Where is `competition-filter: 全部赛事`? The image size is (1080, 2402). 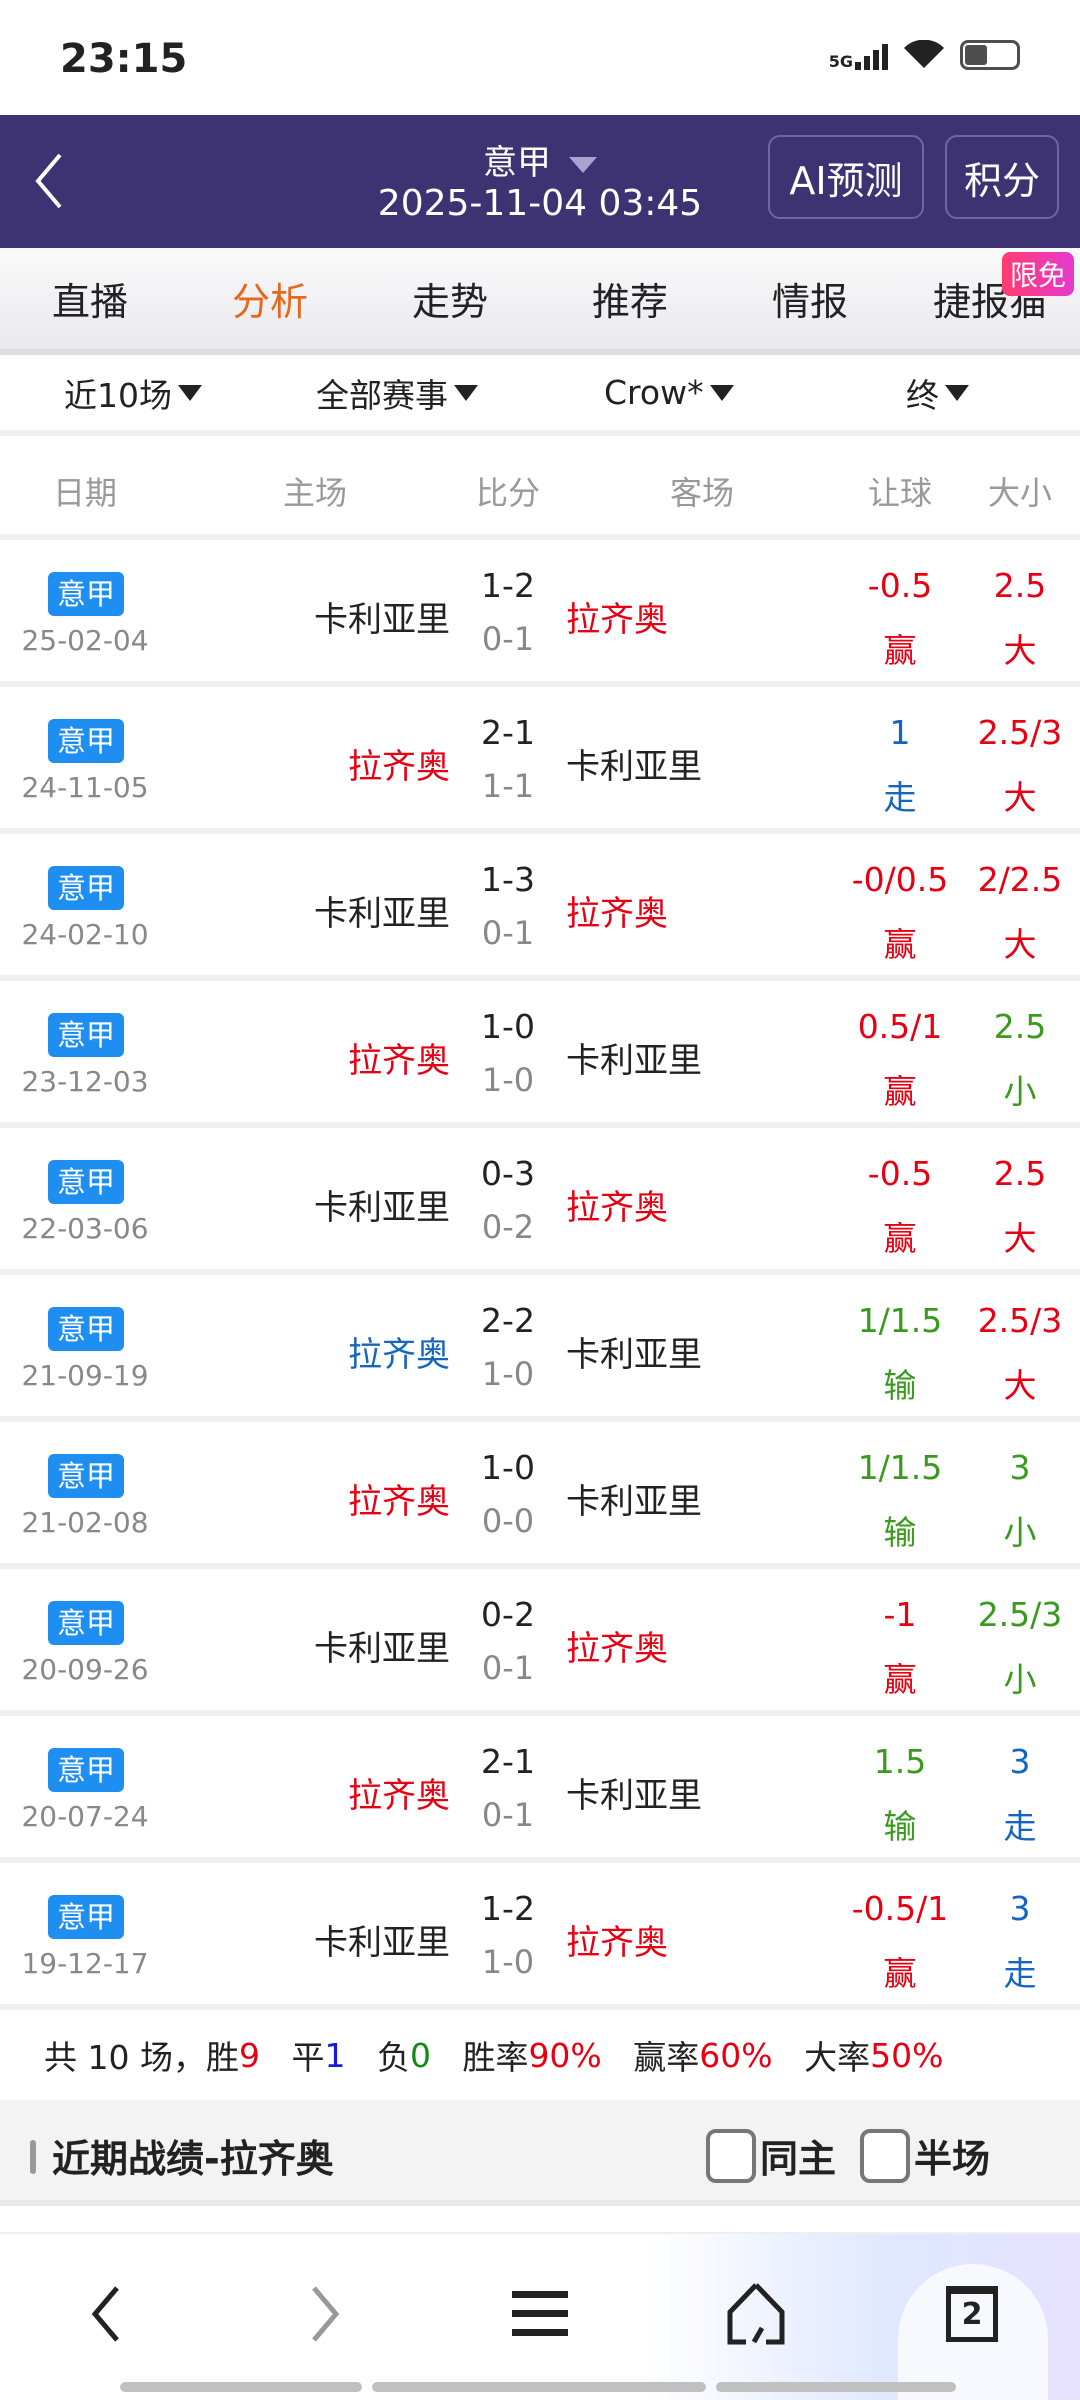 competition-filter: 全部赛事 is located at coordinates (397, 393).